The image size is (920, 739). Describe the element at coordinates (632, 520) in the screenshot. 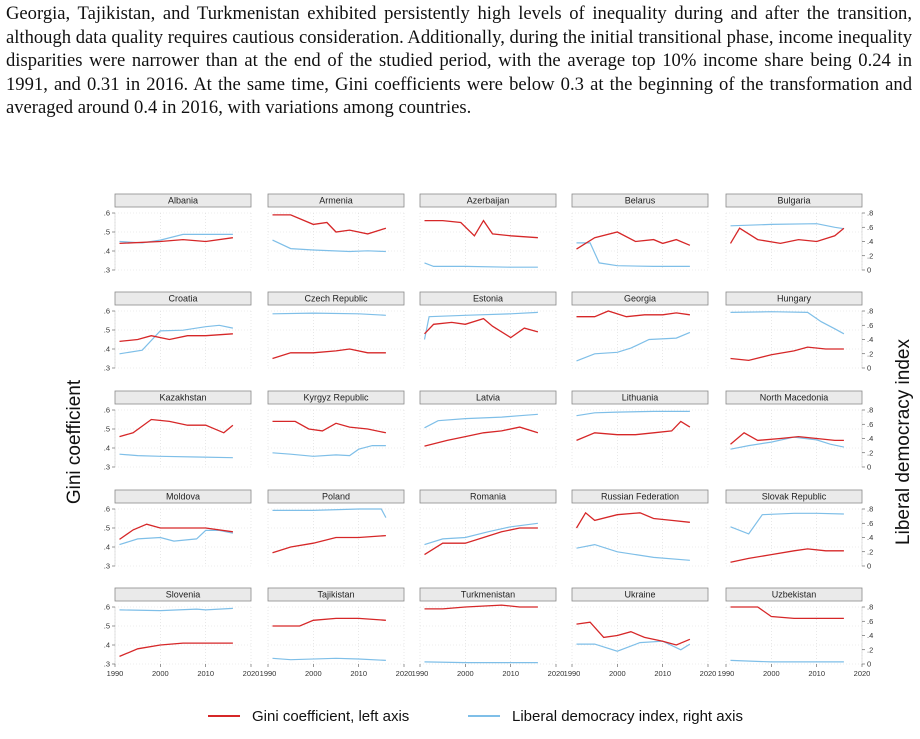

I see `gini-line-russian-federation` at that location.